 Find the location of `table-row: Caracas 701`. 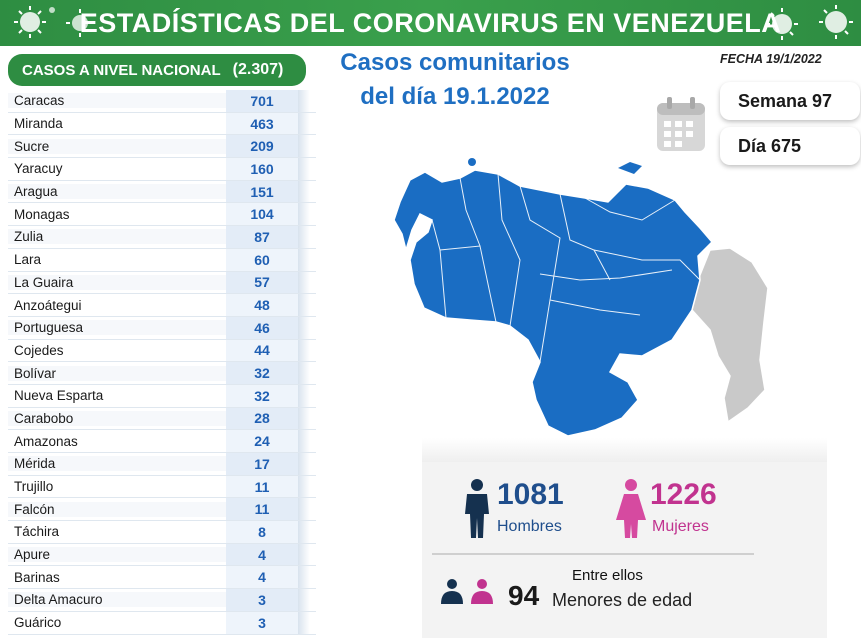

table-row: Caracas 701 is located at coordinates (162, 101).